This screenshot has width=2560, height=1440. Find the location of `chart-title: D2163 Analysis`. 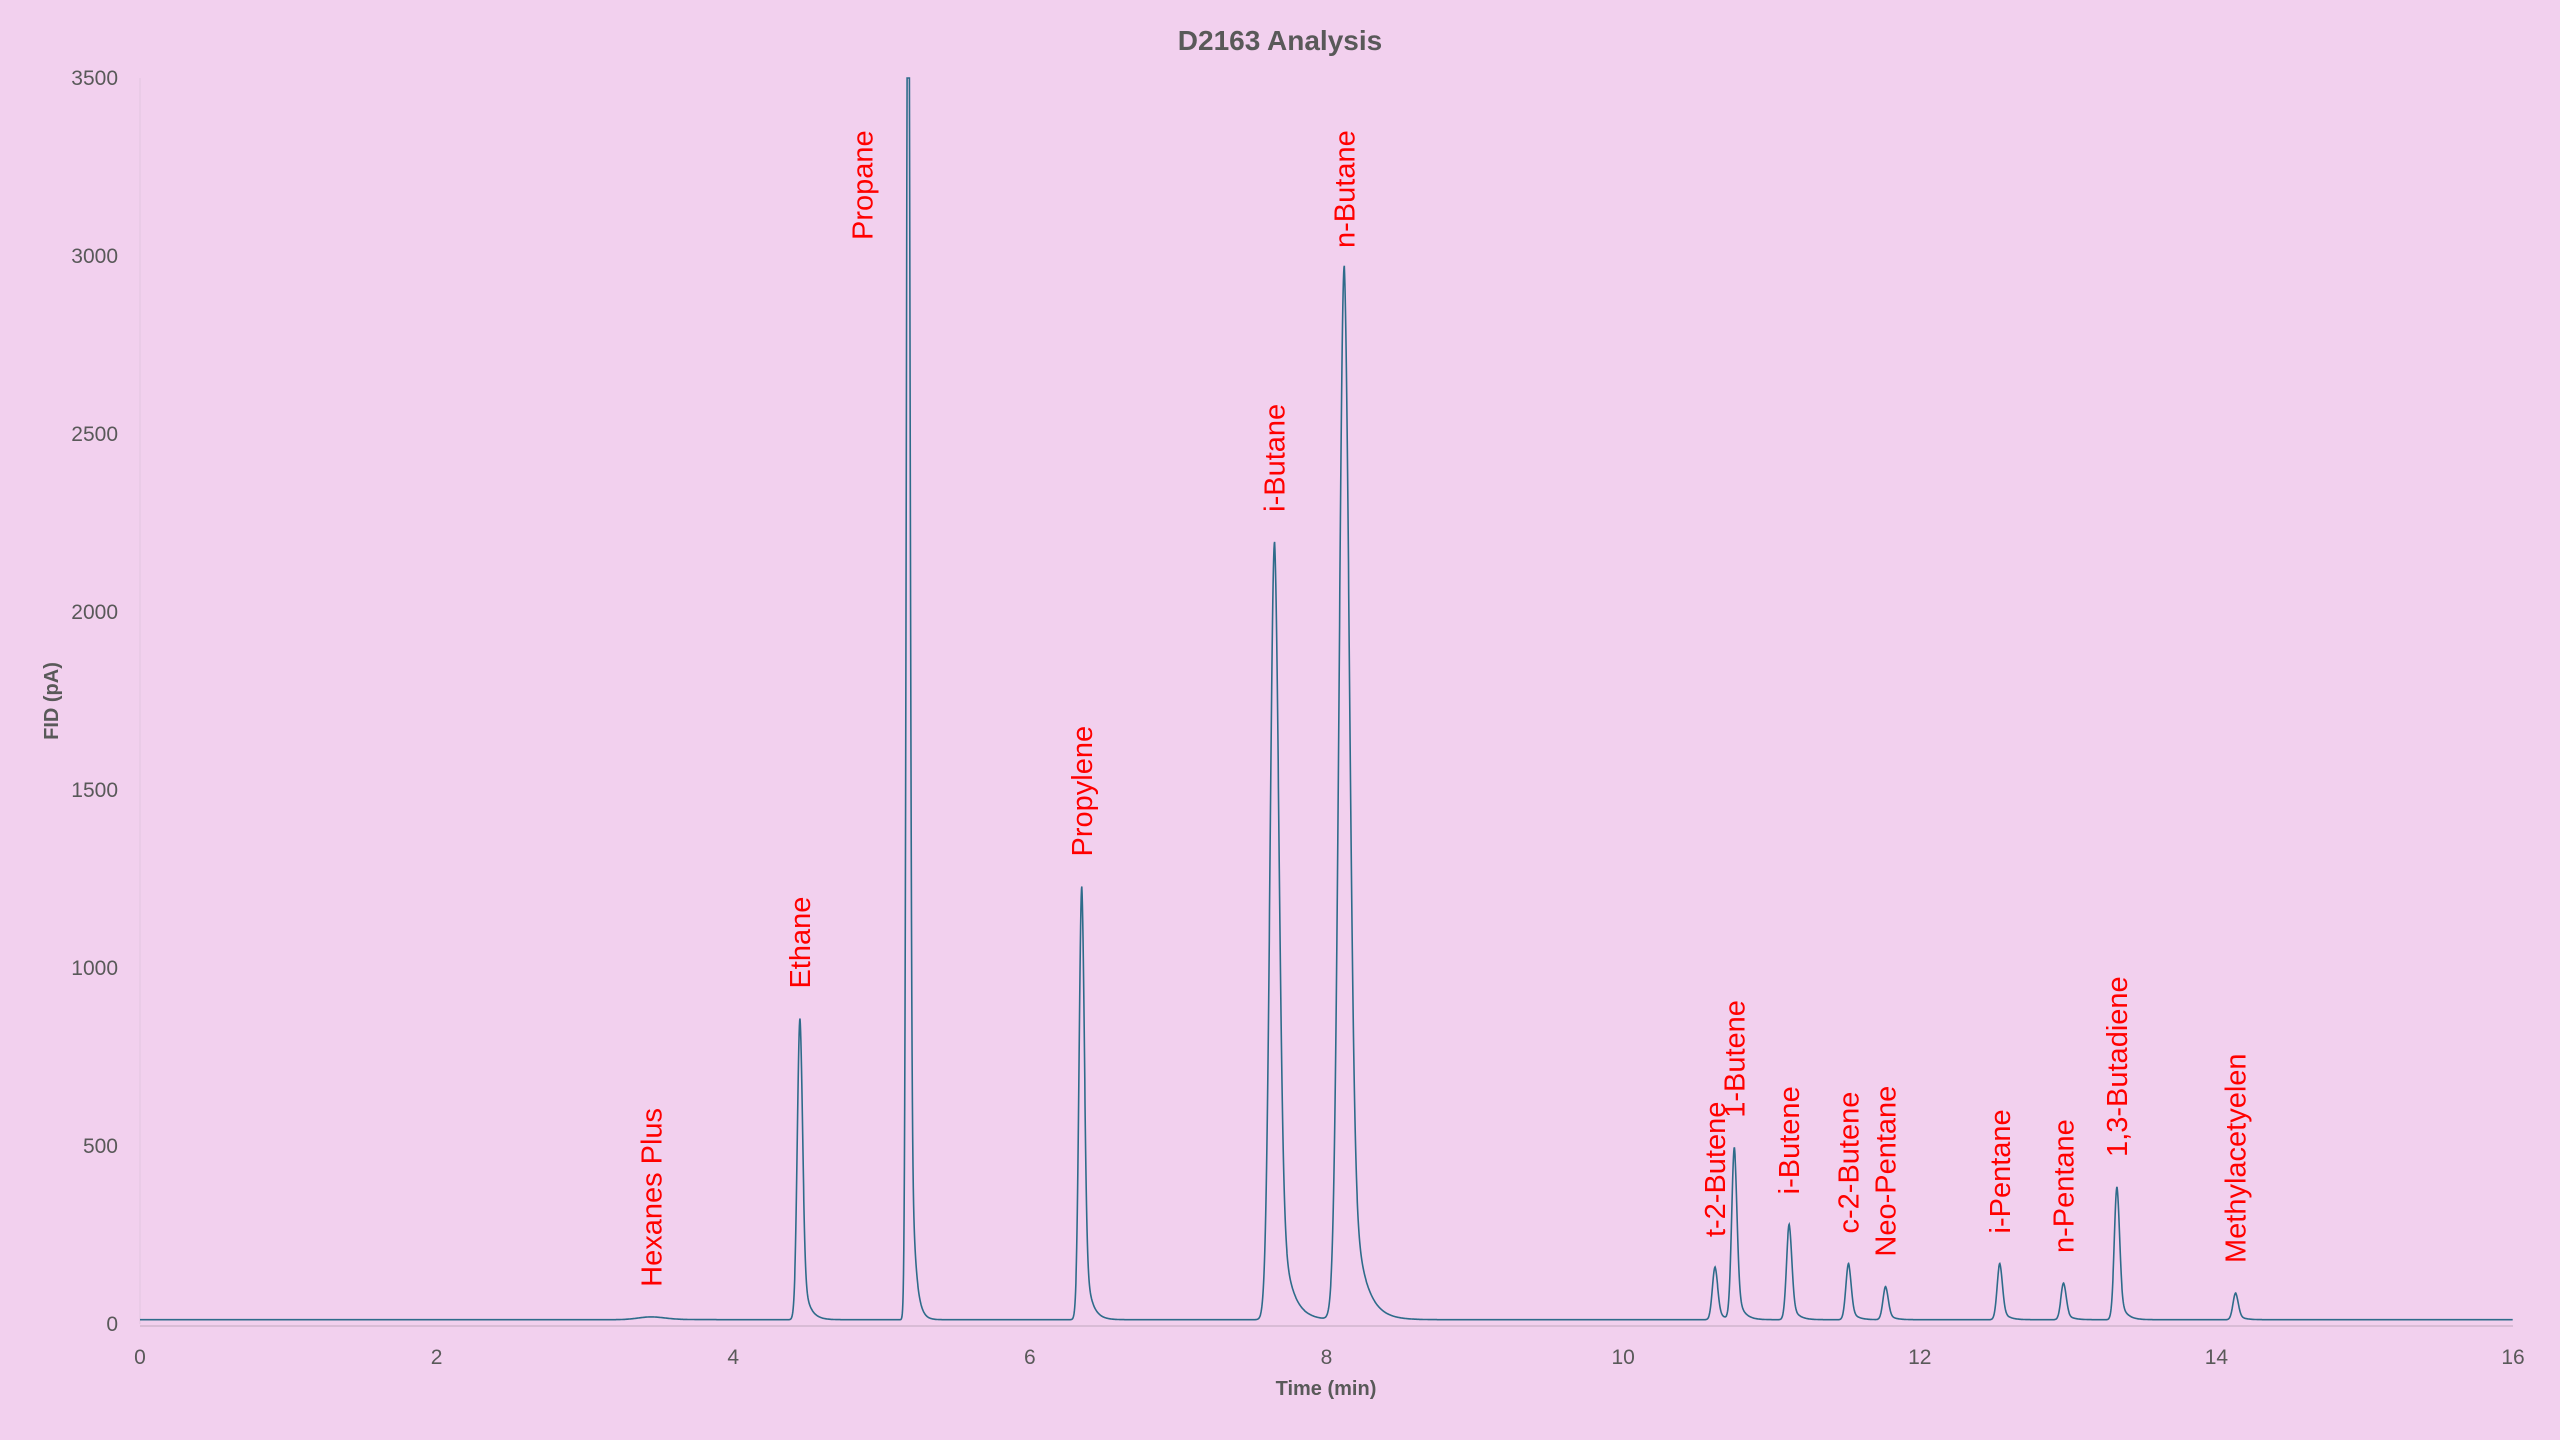

chart-title: D2163 Analysis is located at coordinates (1280, 40).